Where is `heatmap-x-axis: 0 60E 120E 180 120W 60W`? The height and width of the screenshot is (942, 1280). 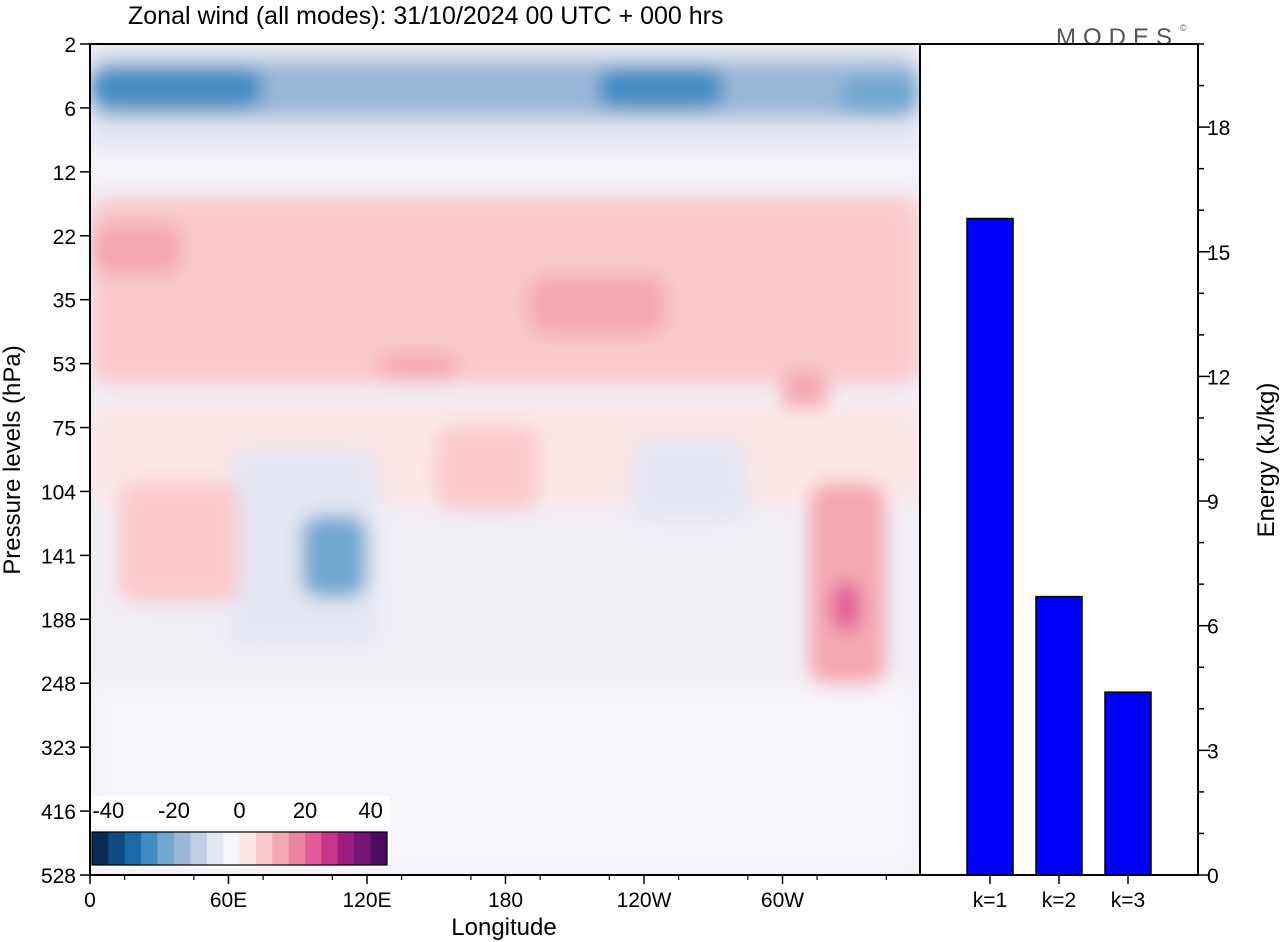 heatmap-x-axis: 0 60E 120E 180 120W 60W is located at coordinates (485, 893).